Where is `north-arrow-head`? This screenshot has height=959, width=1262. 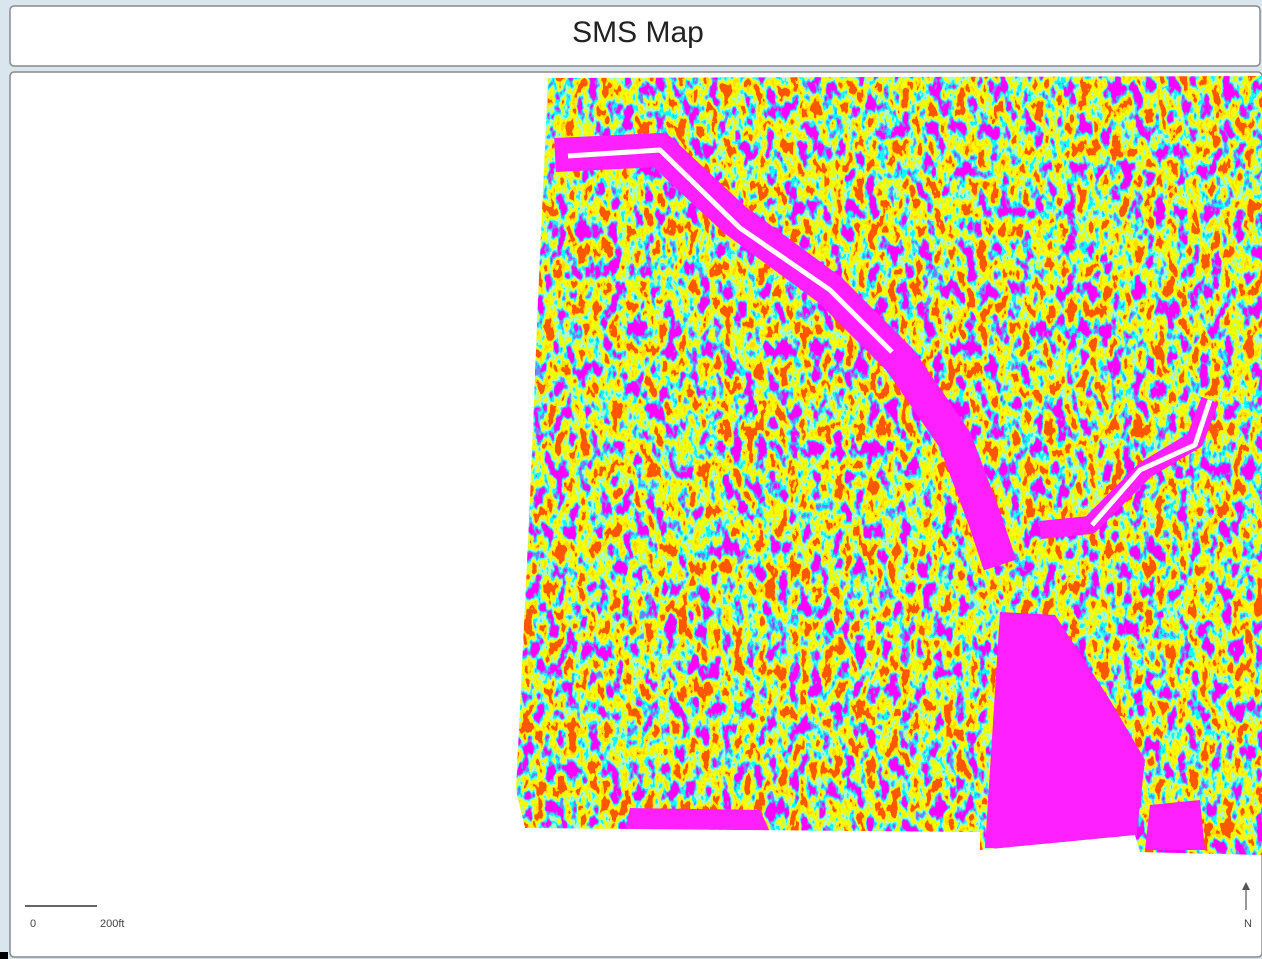
north-arrow-head is located at coordinates (1246, 886).